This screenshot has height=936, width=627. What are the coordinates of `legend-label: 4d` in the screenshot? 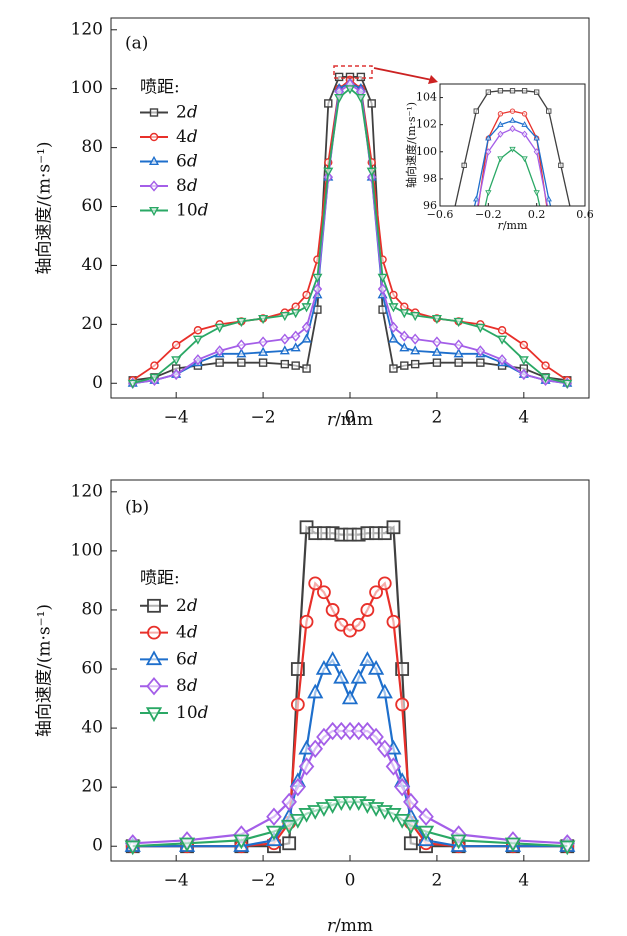 It's located at (187, 632).